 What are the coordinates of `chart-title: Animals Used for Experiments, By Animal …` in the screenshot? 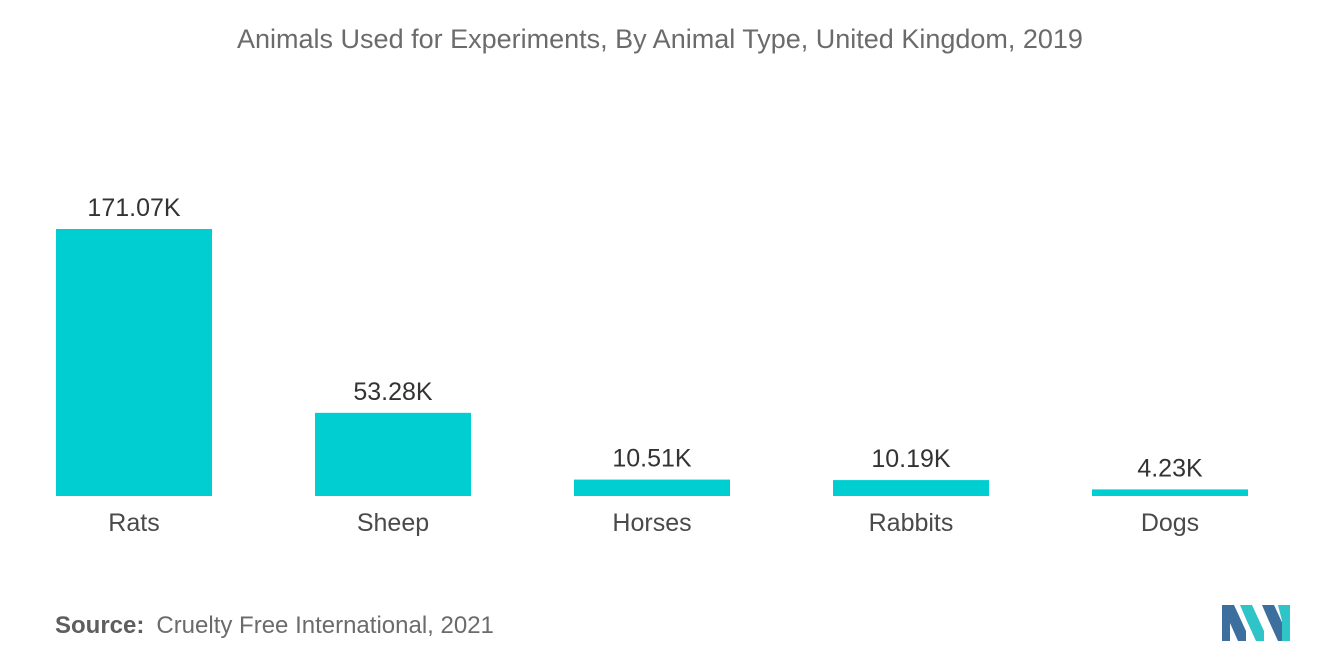 It's located at (660, 39).